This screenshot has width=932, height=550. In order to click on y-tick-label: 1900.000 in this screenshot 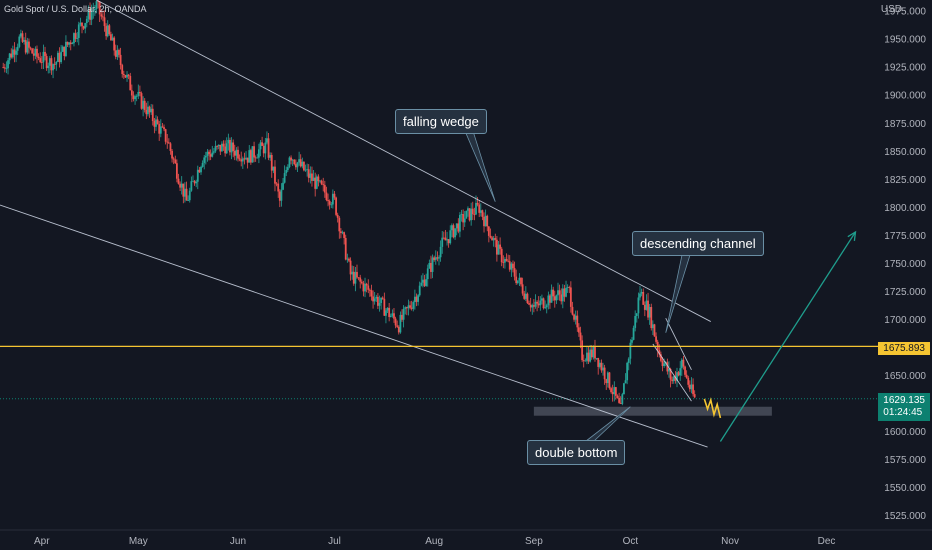, I will do `click(905, 96)`.